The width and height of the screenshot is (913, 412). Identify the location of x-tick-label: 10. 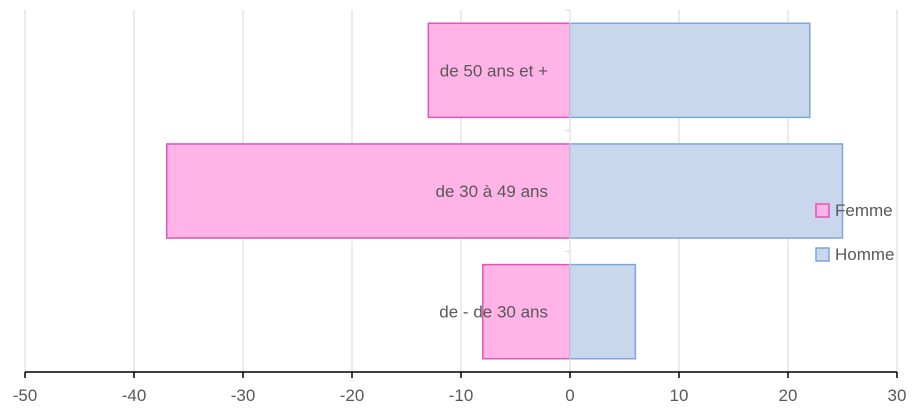
(679, 395).